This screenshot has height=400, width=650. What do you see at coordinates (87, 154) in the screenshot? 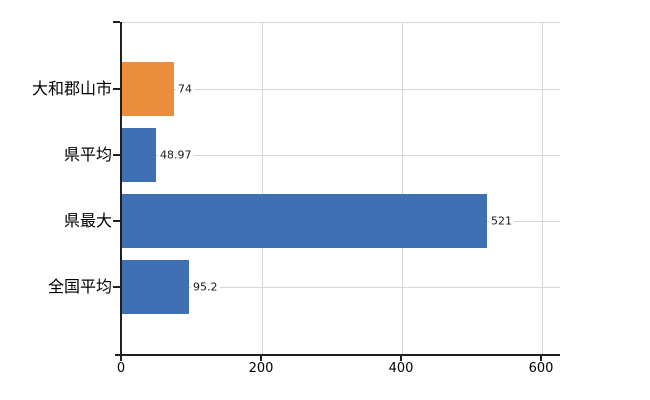
I see `category-label: 県平均` at bounding box center [87, 154].